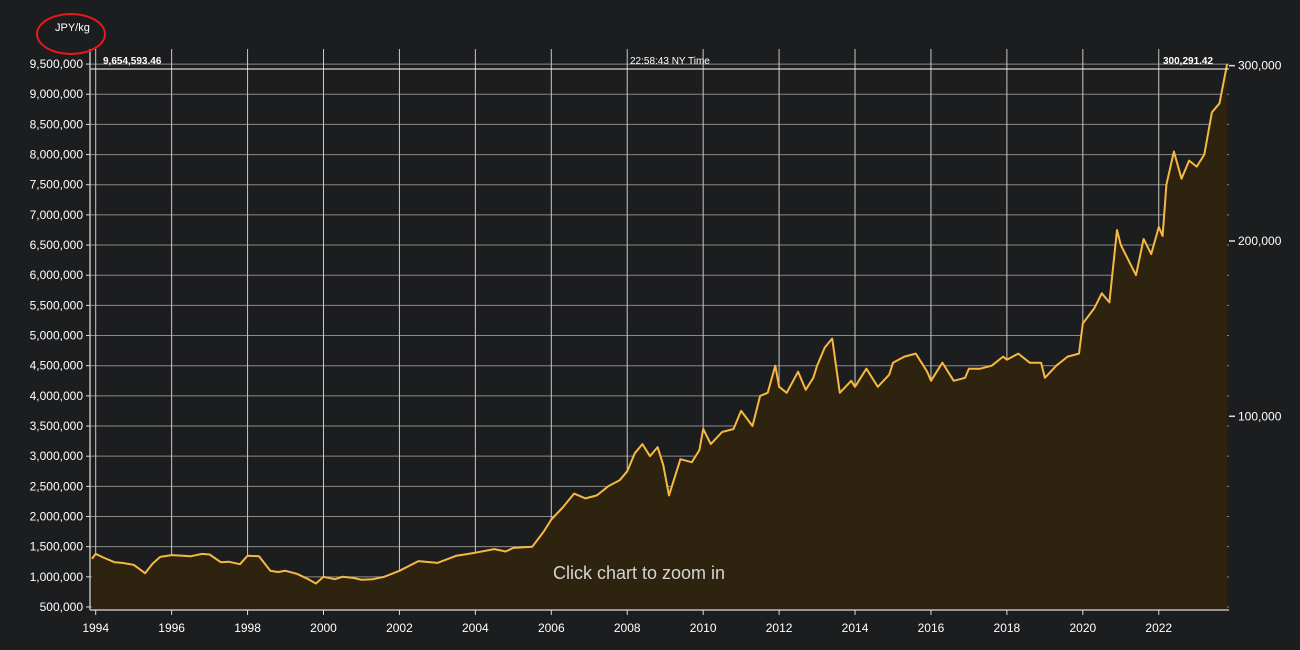 The height and width of the screenshot is (650, 1300). Describe the element at coordinates (639, 573) in the screenshot. I see `zoom-hint: Click chart to zoom in` at that location.